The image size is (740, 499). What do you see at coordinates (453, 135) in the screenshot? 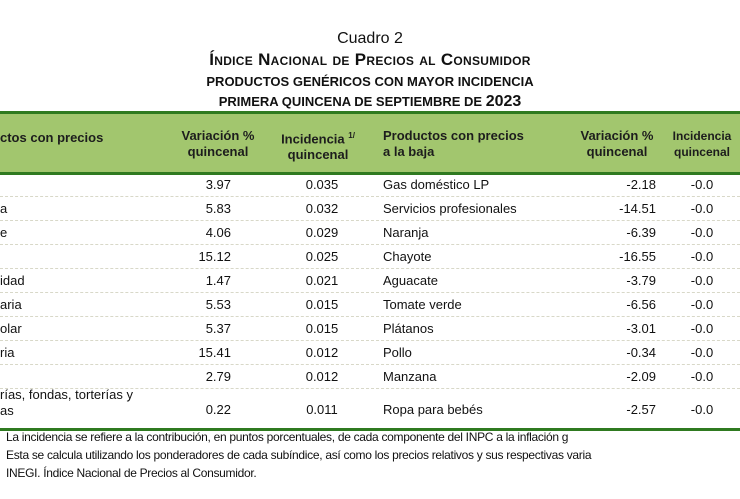
I see `header-right-product-1: Productos con precios` at bounding box center [453, 135].